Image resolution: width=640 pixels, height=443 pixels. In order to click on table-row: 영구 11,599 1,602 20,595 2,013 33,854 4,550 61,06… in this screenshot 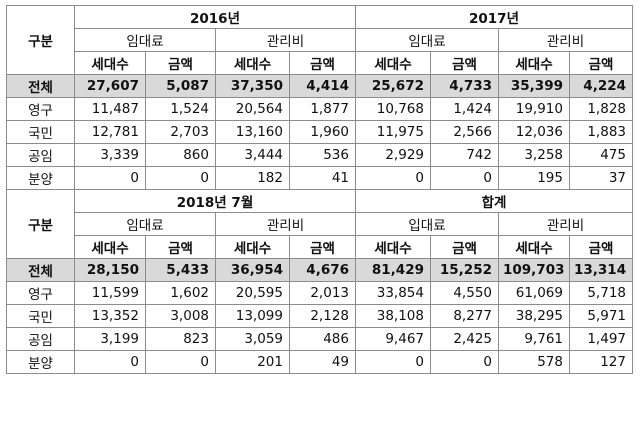, I will do `click(319, 293)`.